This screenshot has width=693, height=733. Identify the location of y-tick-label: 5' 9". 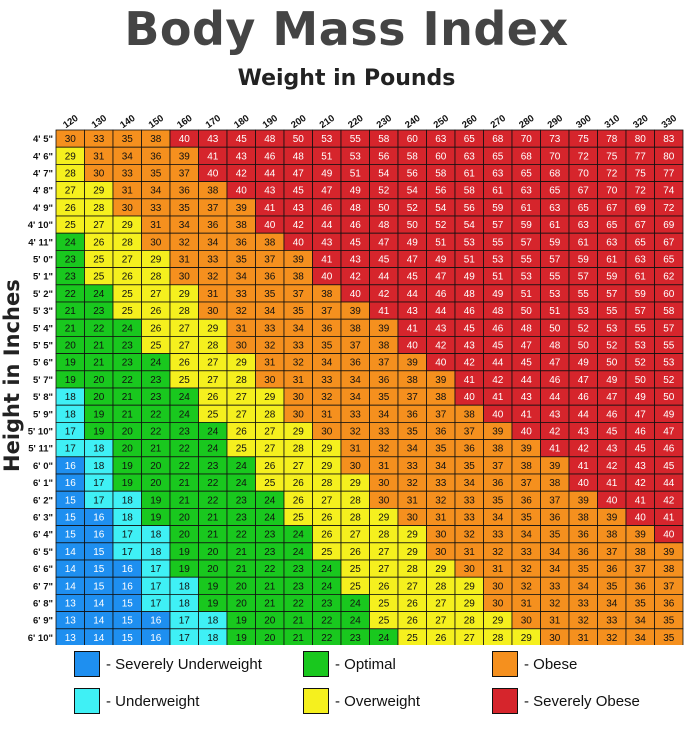
(43, 414).